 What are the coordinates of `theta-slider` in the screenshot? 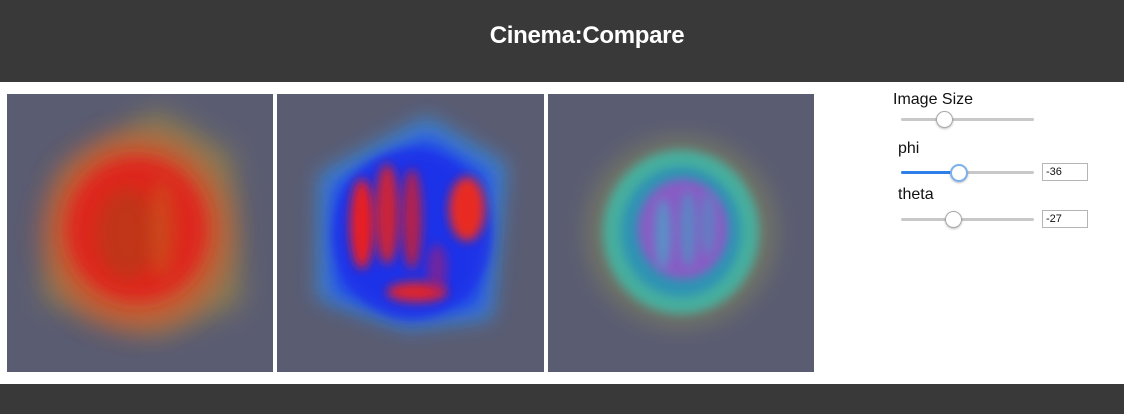 It's located at (967, 219).